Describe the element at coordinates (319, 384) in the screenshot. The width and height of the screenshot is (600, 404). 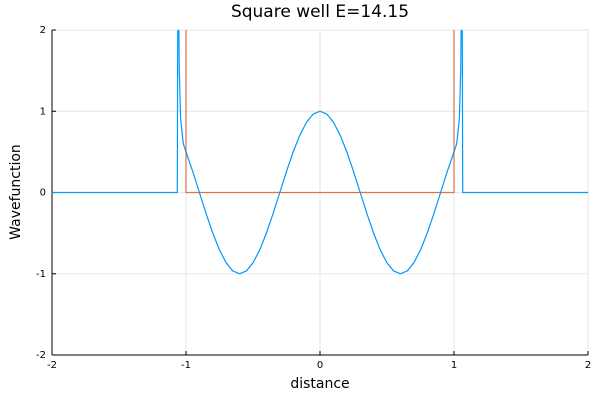
I see `x-axis-label: distance` at that location.